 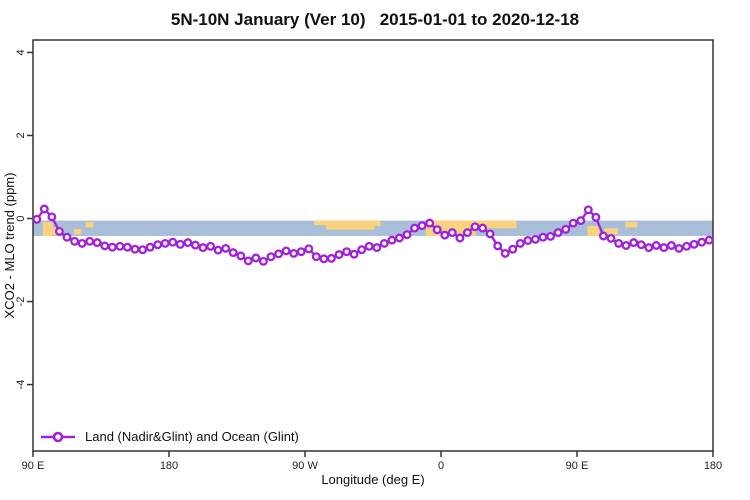 I want to click on y-axis-tick-label: 0, so click(x=21, y=218).